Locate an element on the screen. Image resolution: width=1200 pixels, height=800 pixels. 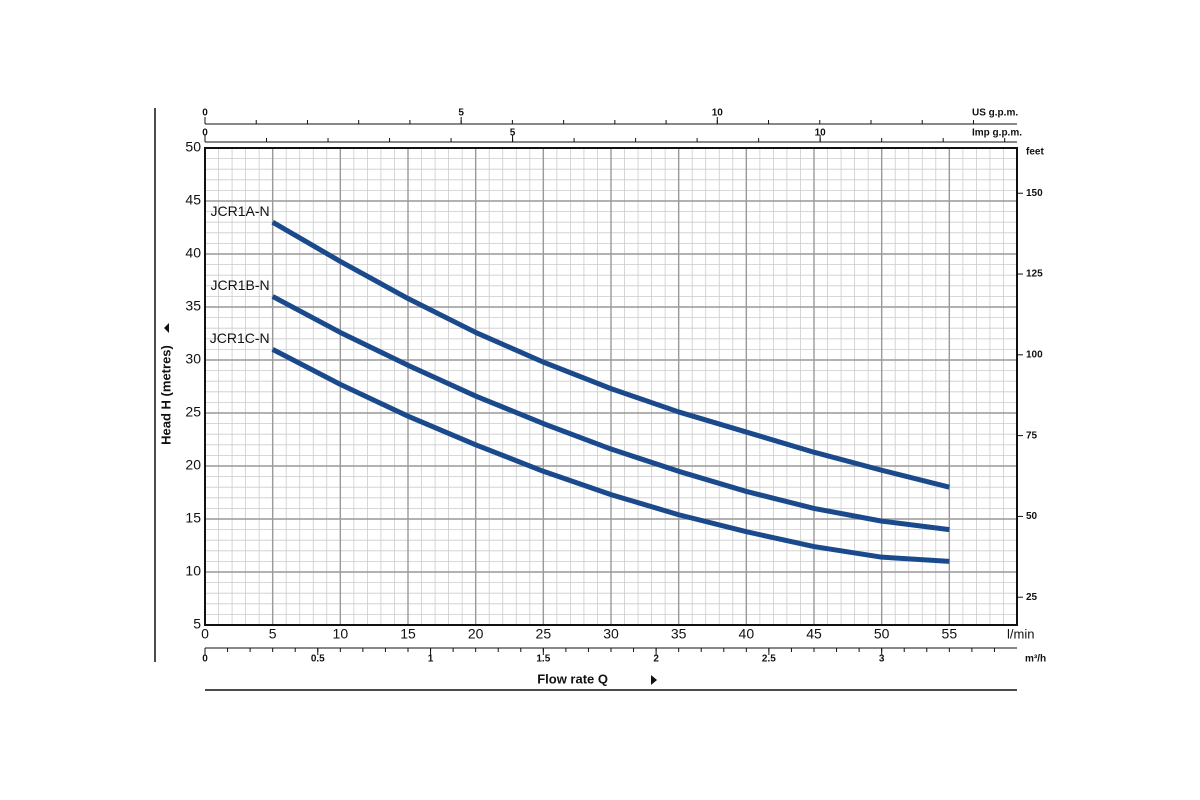
x-tick-label: 55 is located at coordinates (950, 634).